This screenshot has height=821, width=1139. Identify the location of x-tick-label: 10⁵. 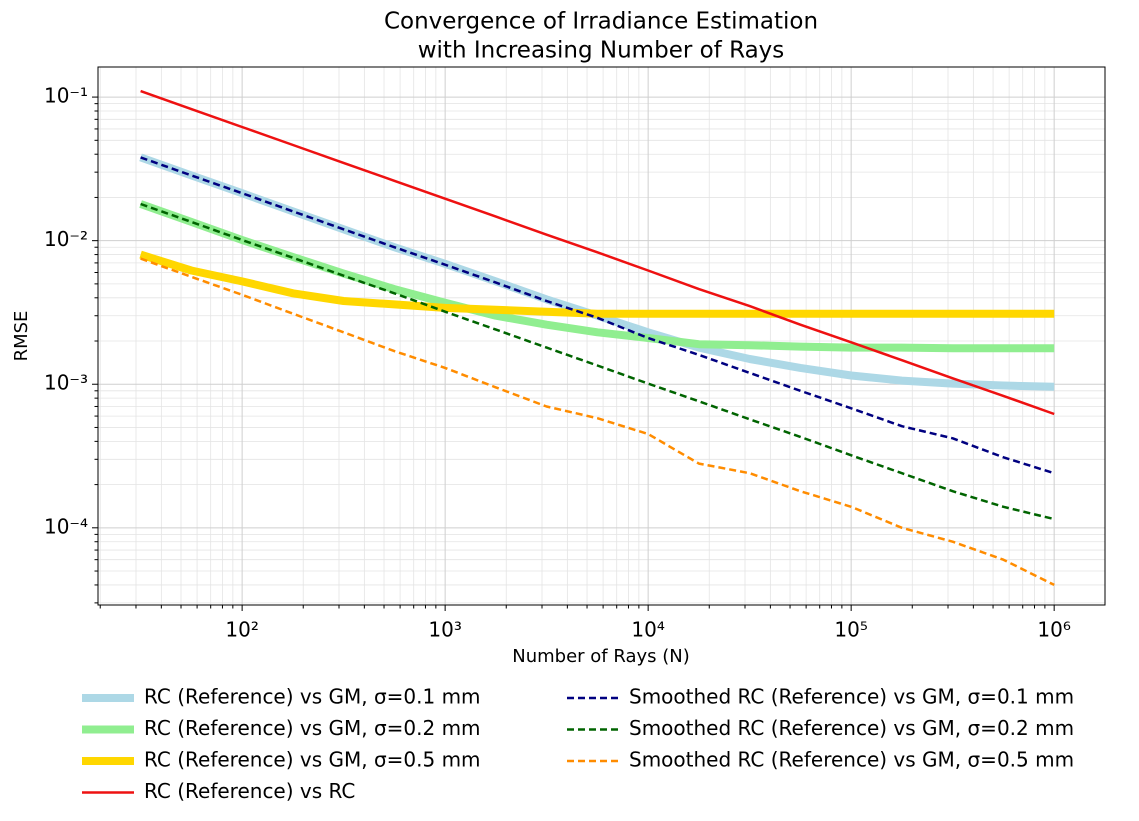
(850, 630).